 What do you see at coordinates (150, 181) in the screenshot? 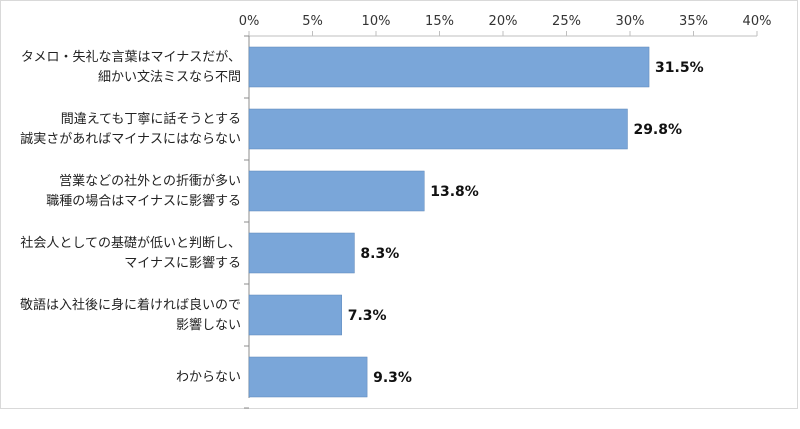
I see `category-label-line: 営業などの社外との折衝が多い` at bounding box center [150, 181].